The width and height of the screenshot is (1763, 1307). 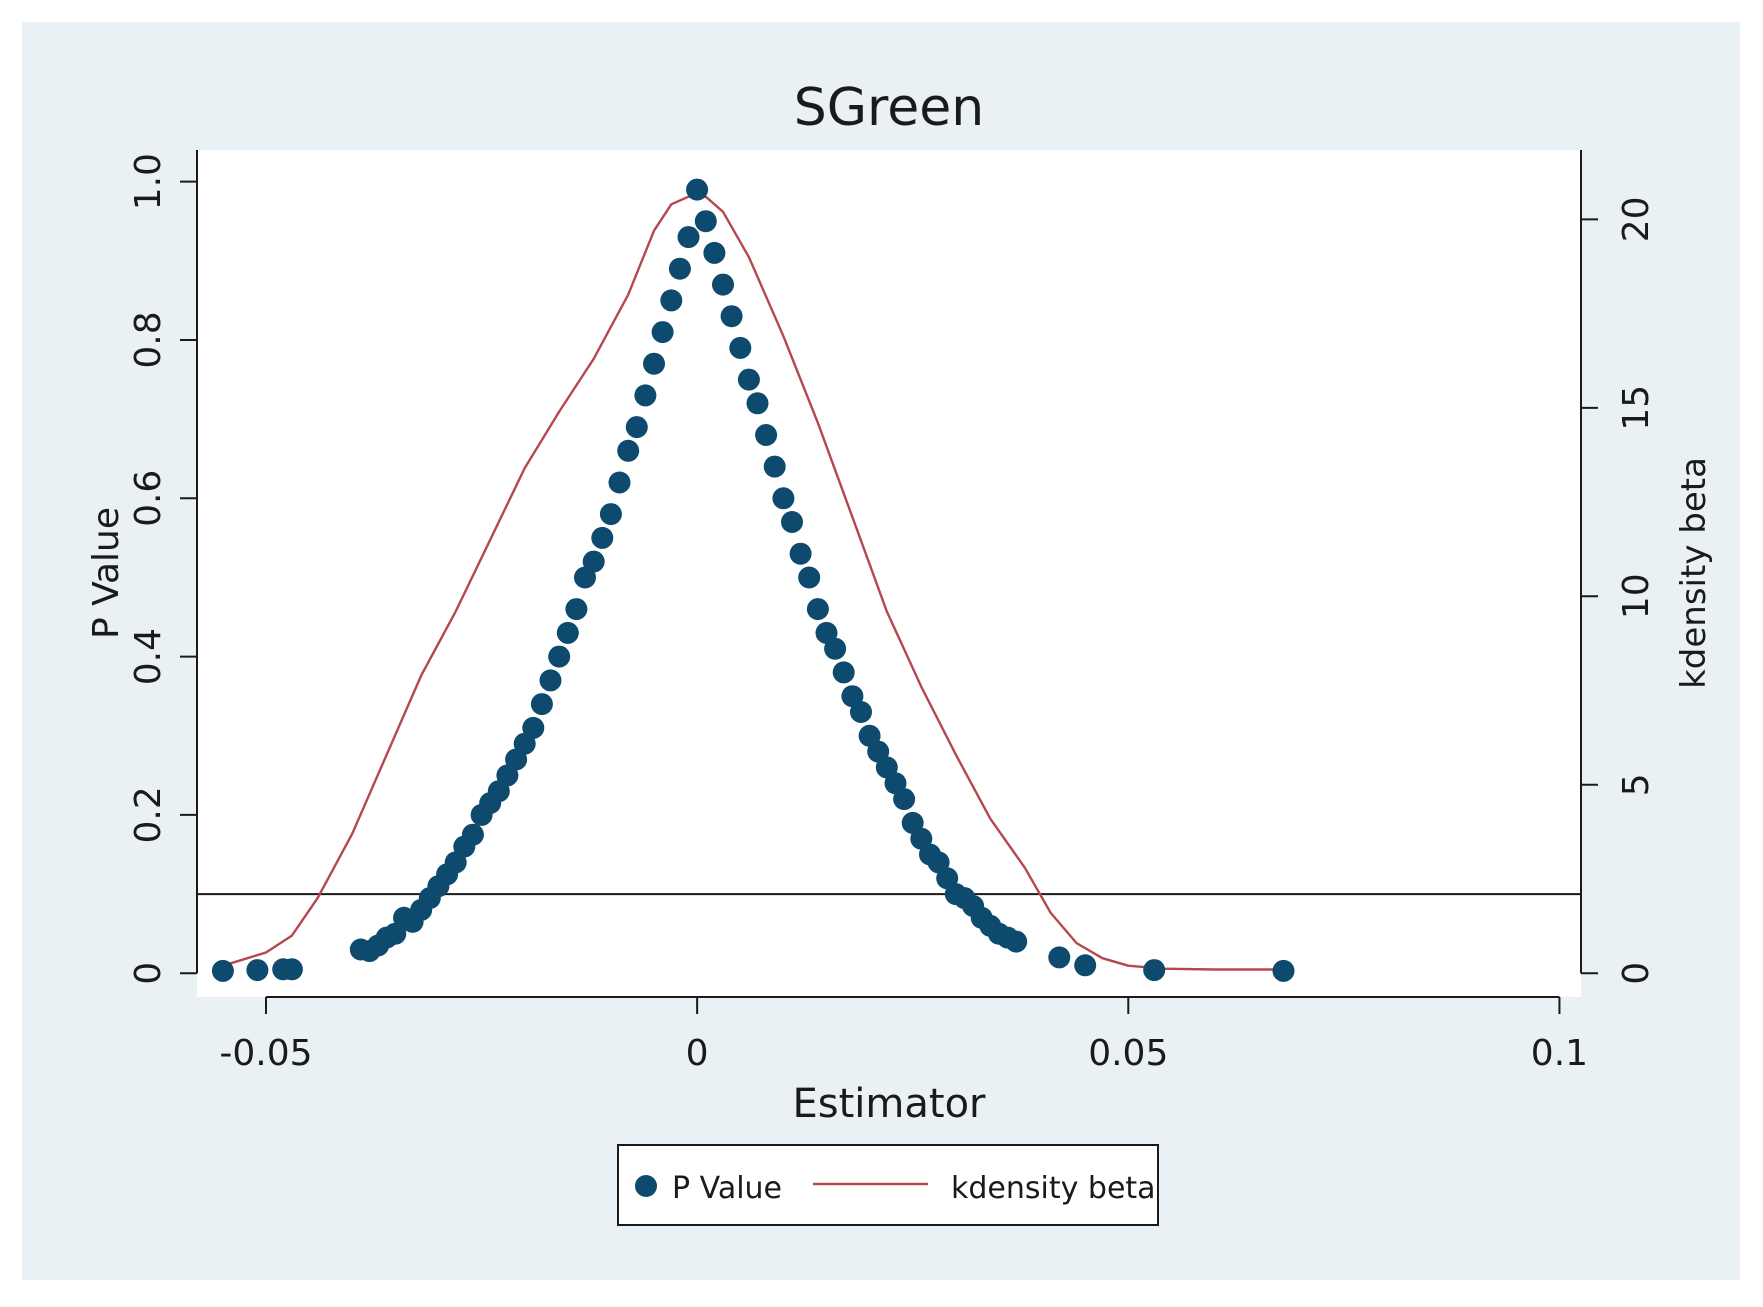 What do you see at coordinates (148, 181) in the screenshot?
I see `y-tick-label: 1.0` at bounding box center [148, 181].